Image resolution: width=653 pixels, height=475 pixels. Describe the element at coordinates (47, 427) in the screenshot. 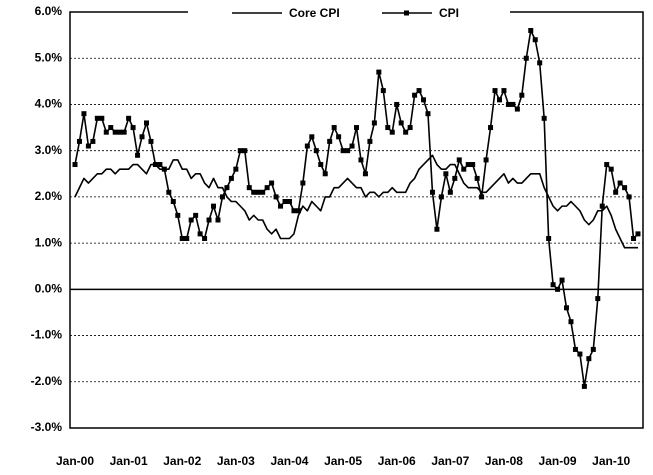

I see `y-tick-label: -3.0%` at that location.